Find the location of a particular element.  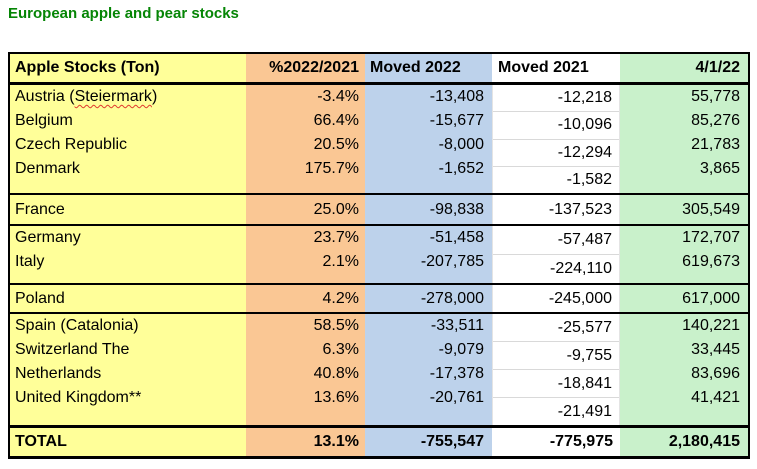

row-label-netherlands: Netherlands is located at coordinates (58, 373).